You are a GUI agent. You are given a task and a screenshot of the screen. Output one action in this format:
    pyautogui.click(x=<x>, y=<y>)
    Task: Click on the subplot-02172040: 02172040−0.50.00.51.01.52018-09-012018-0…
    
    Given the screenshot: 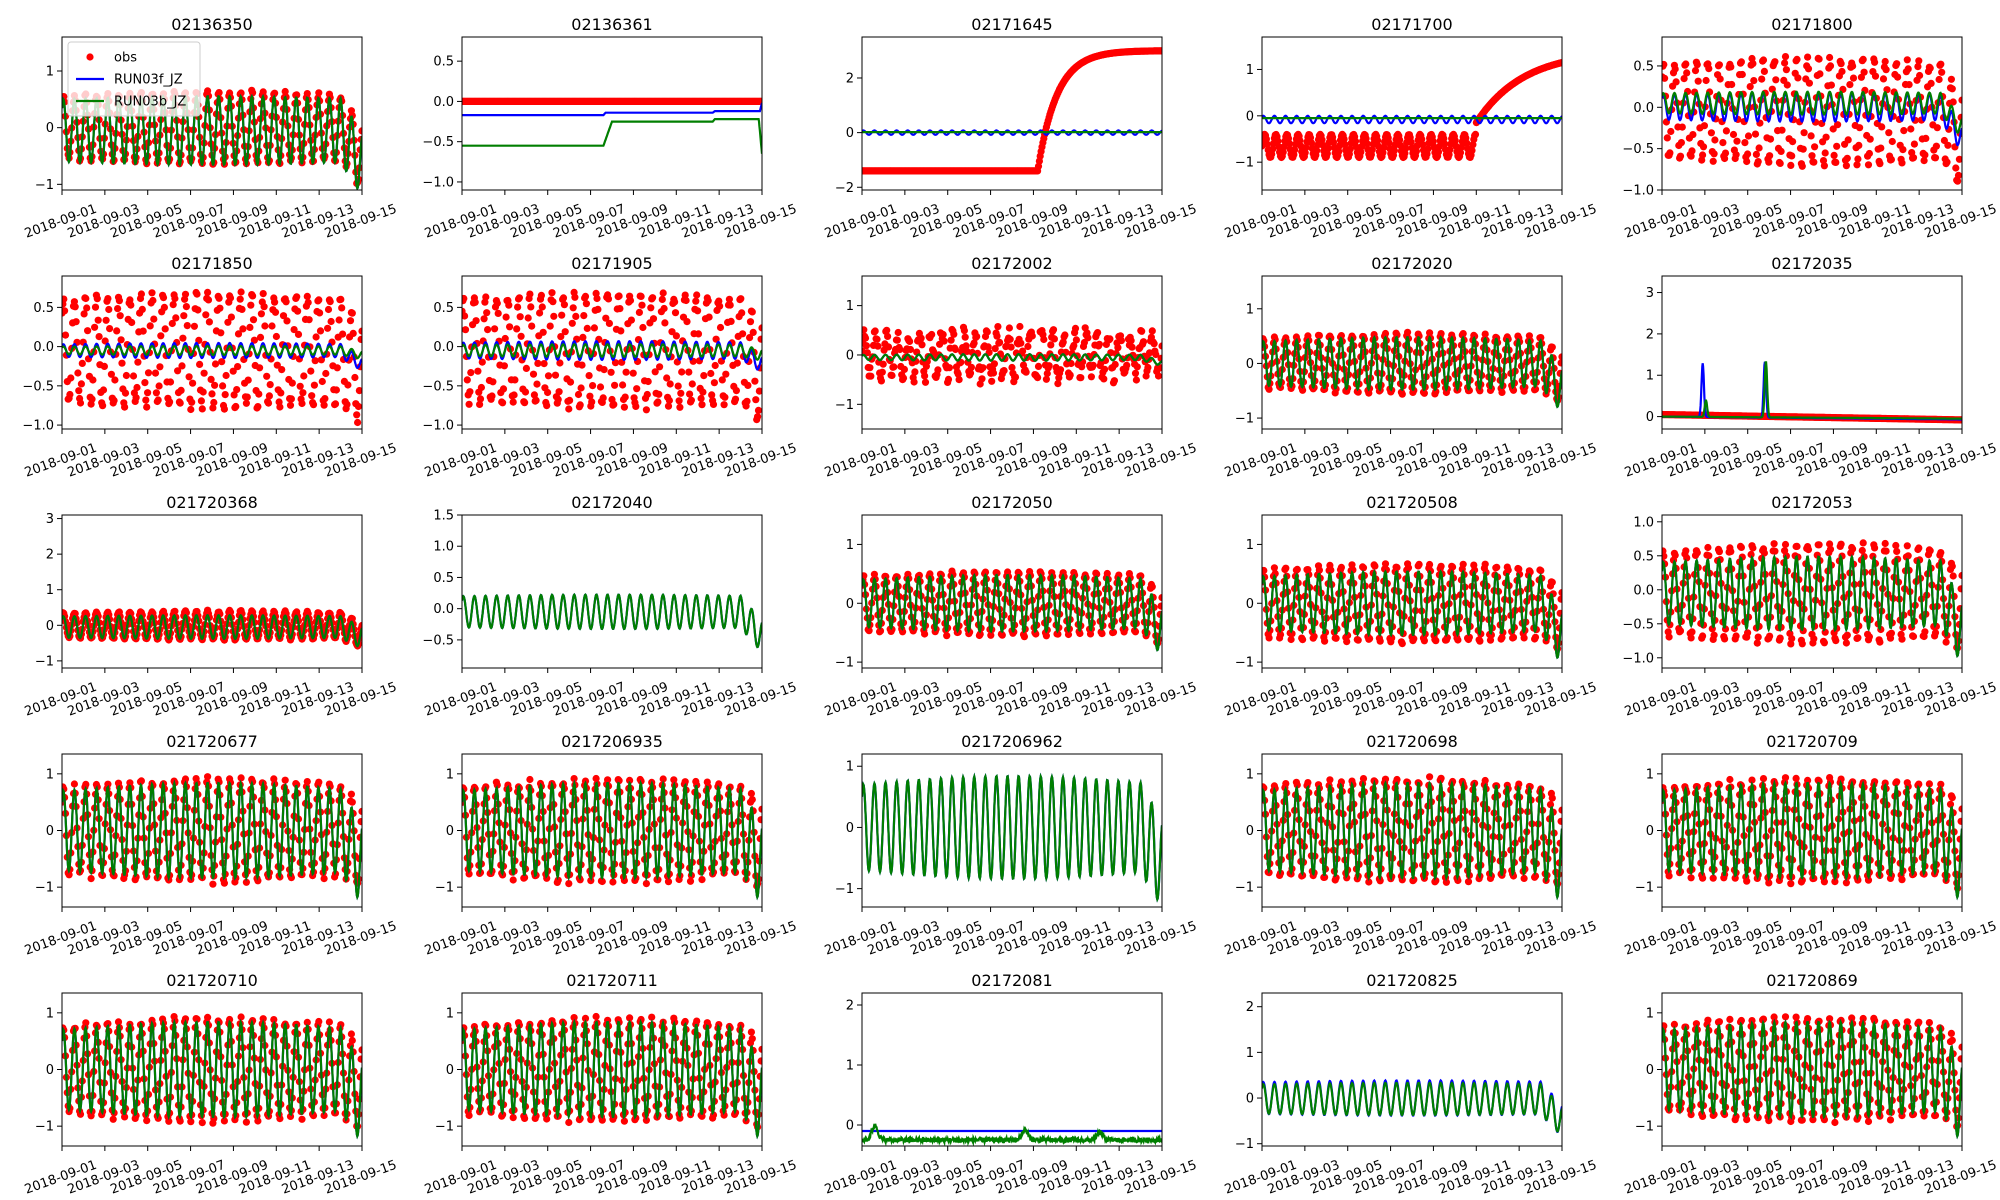 What is the action you would take?
    pyautogui.click(x=610, y=606)
    